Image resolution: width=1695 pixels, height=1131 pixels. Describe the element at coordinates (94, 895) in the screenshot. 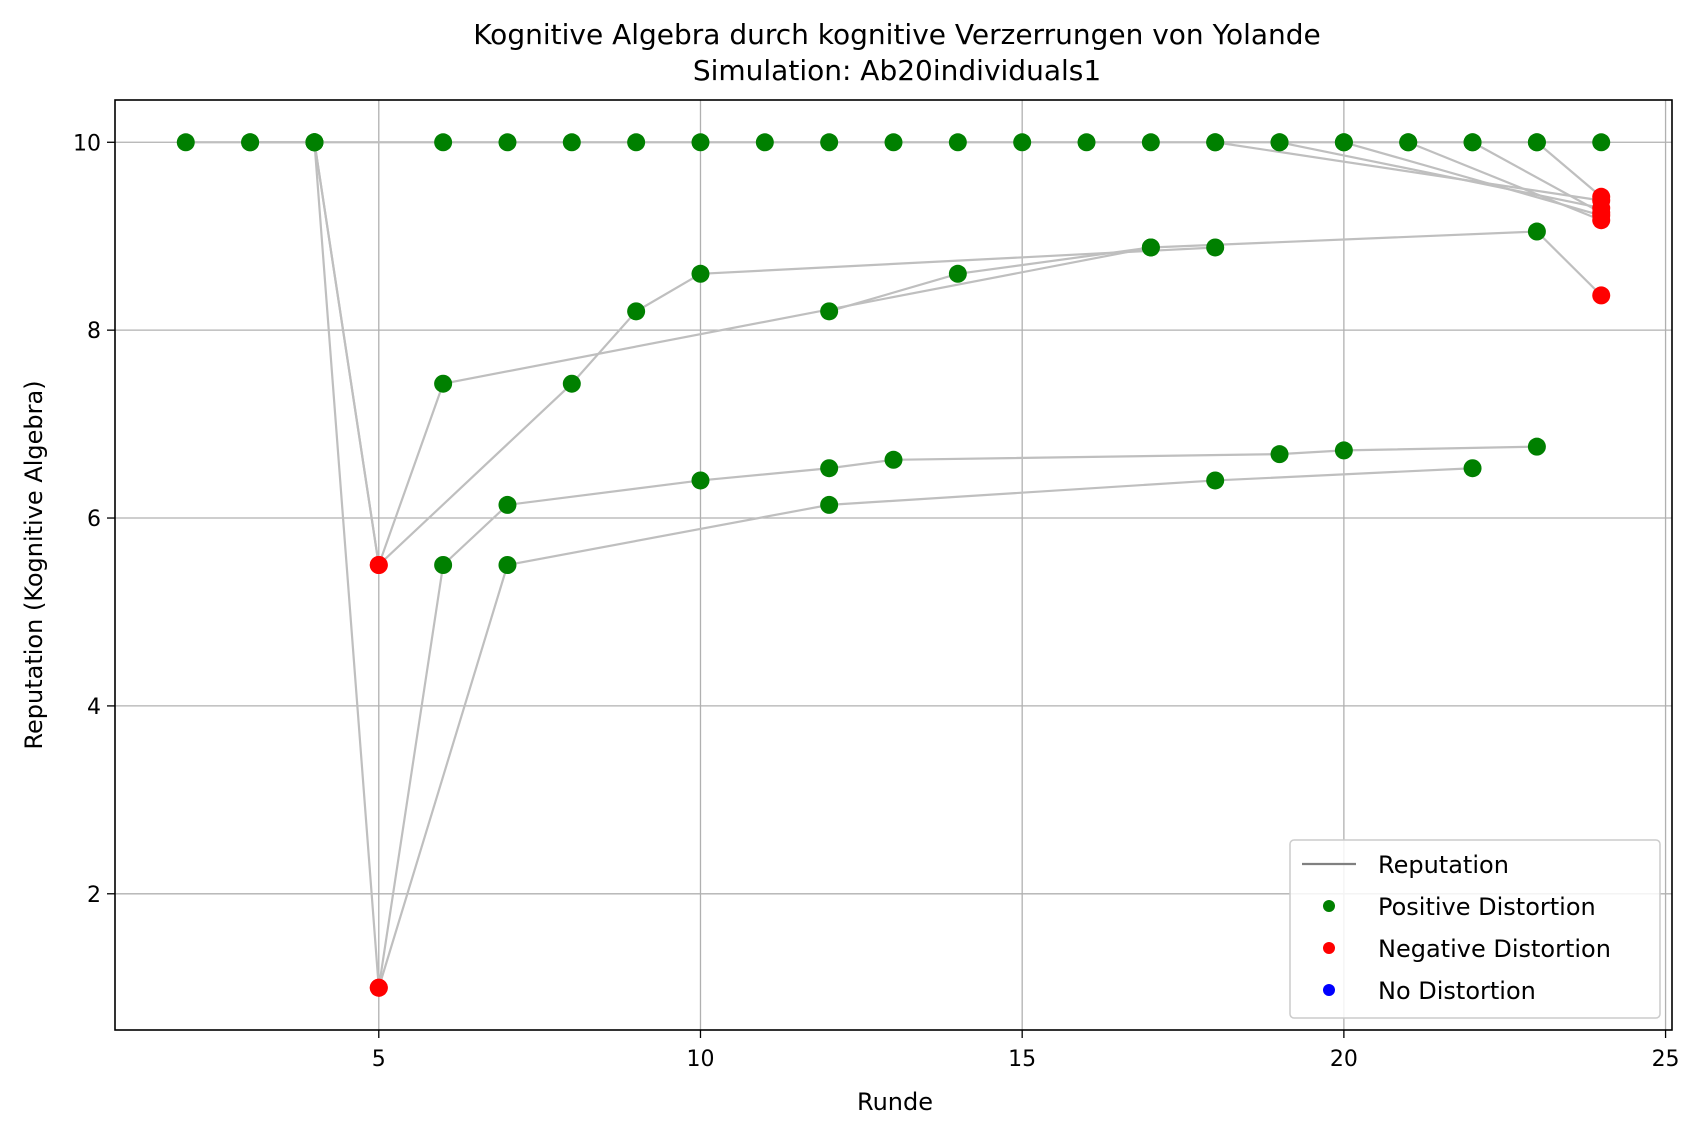

I see `y-tick-label: 2` at that location.